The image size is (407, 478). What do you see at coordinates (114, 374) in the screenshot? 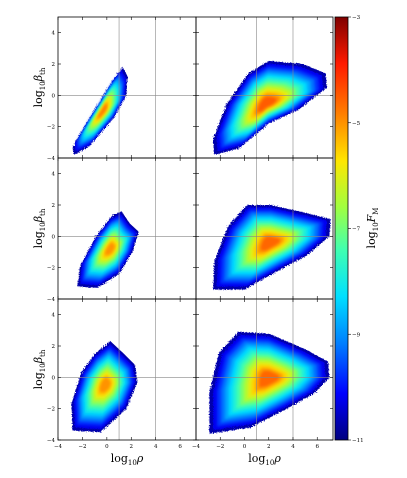
I see `panel-3-1: −4 −2 0 2 4 −4 −2 0 2 4 6 log10βth` at bounding box center [114, 374].